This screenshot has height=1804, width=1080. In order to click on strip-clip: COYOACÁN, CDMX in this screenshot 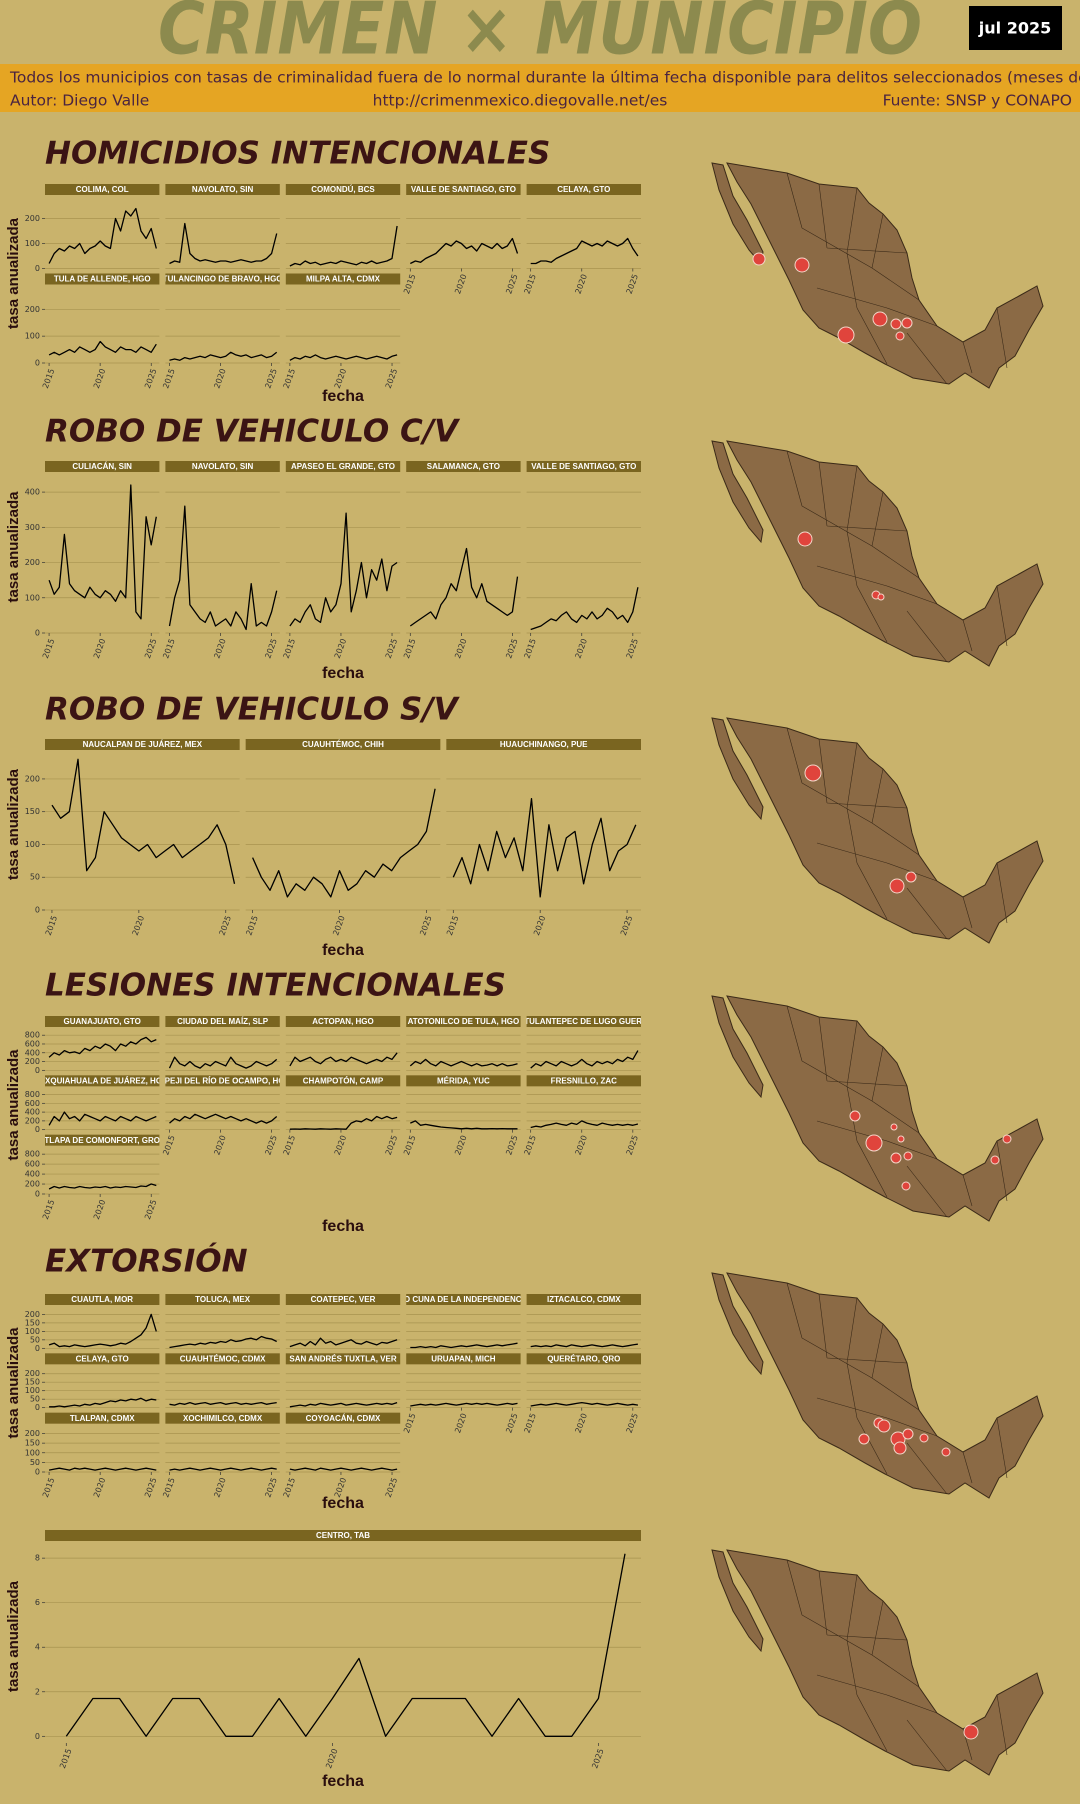, I will do `click(343, 1418)`.